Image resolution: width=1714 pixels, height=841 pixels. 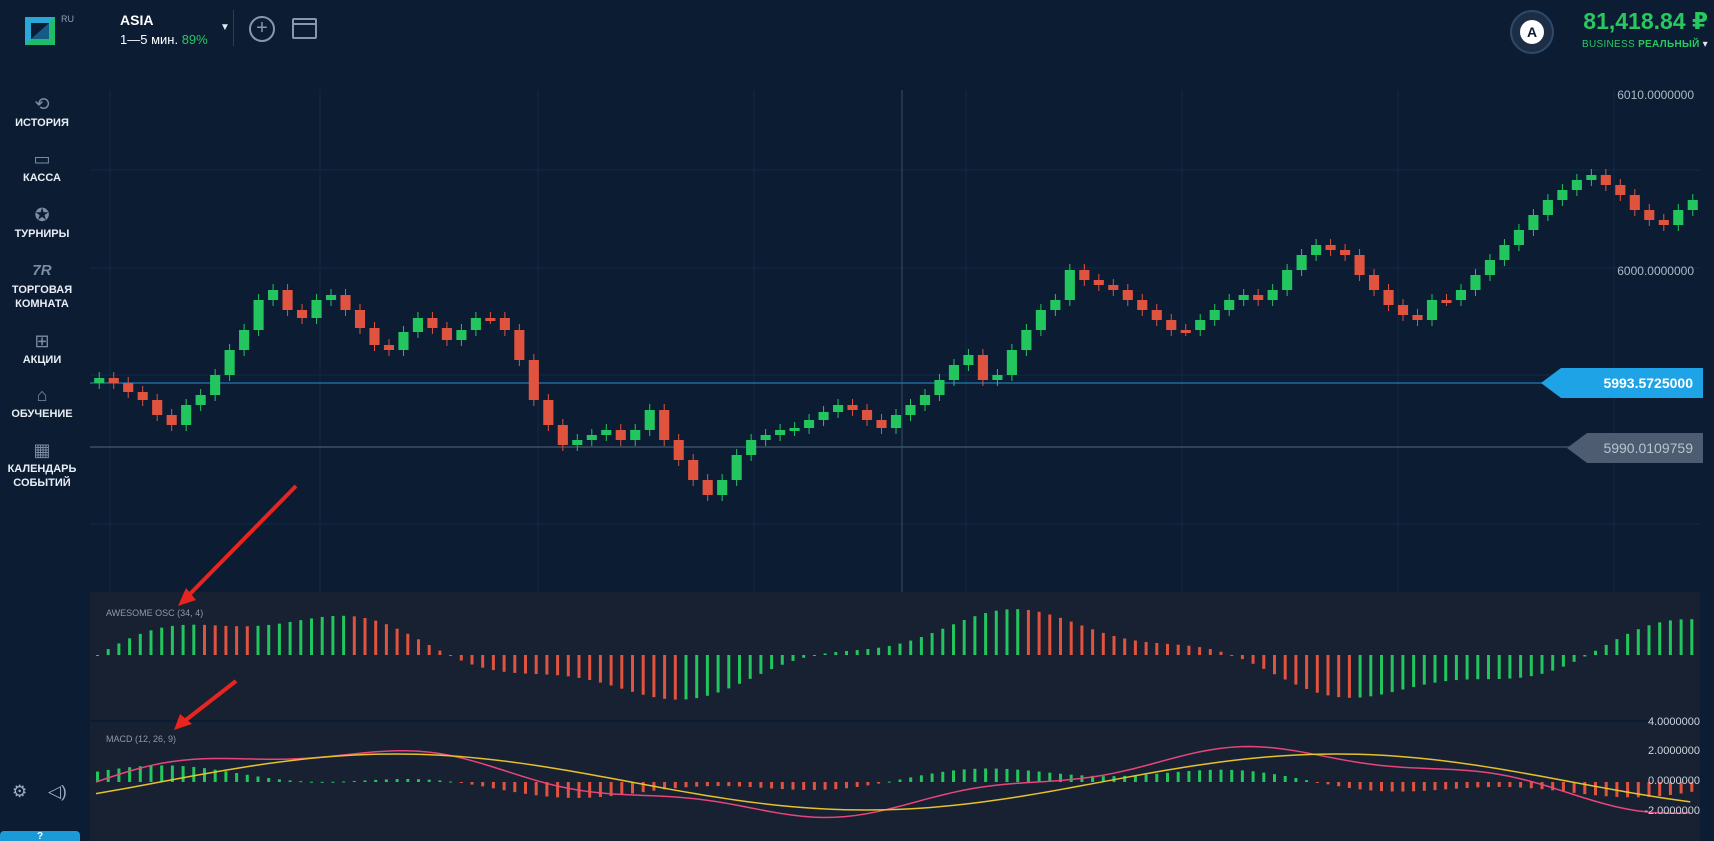 I want to click on strike-price-tag: 5990.0109759, so click(x=1635, y=448).